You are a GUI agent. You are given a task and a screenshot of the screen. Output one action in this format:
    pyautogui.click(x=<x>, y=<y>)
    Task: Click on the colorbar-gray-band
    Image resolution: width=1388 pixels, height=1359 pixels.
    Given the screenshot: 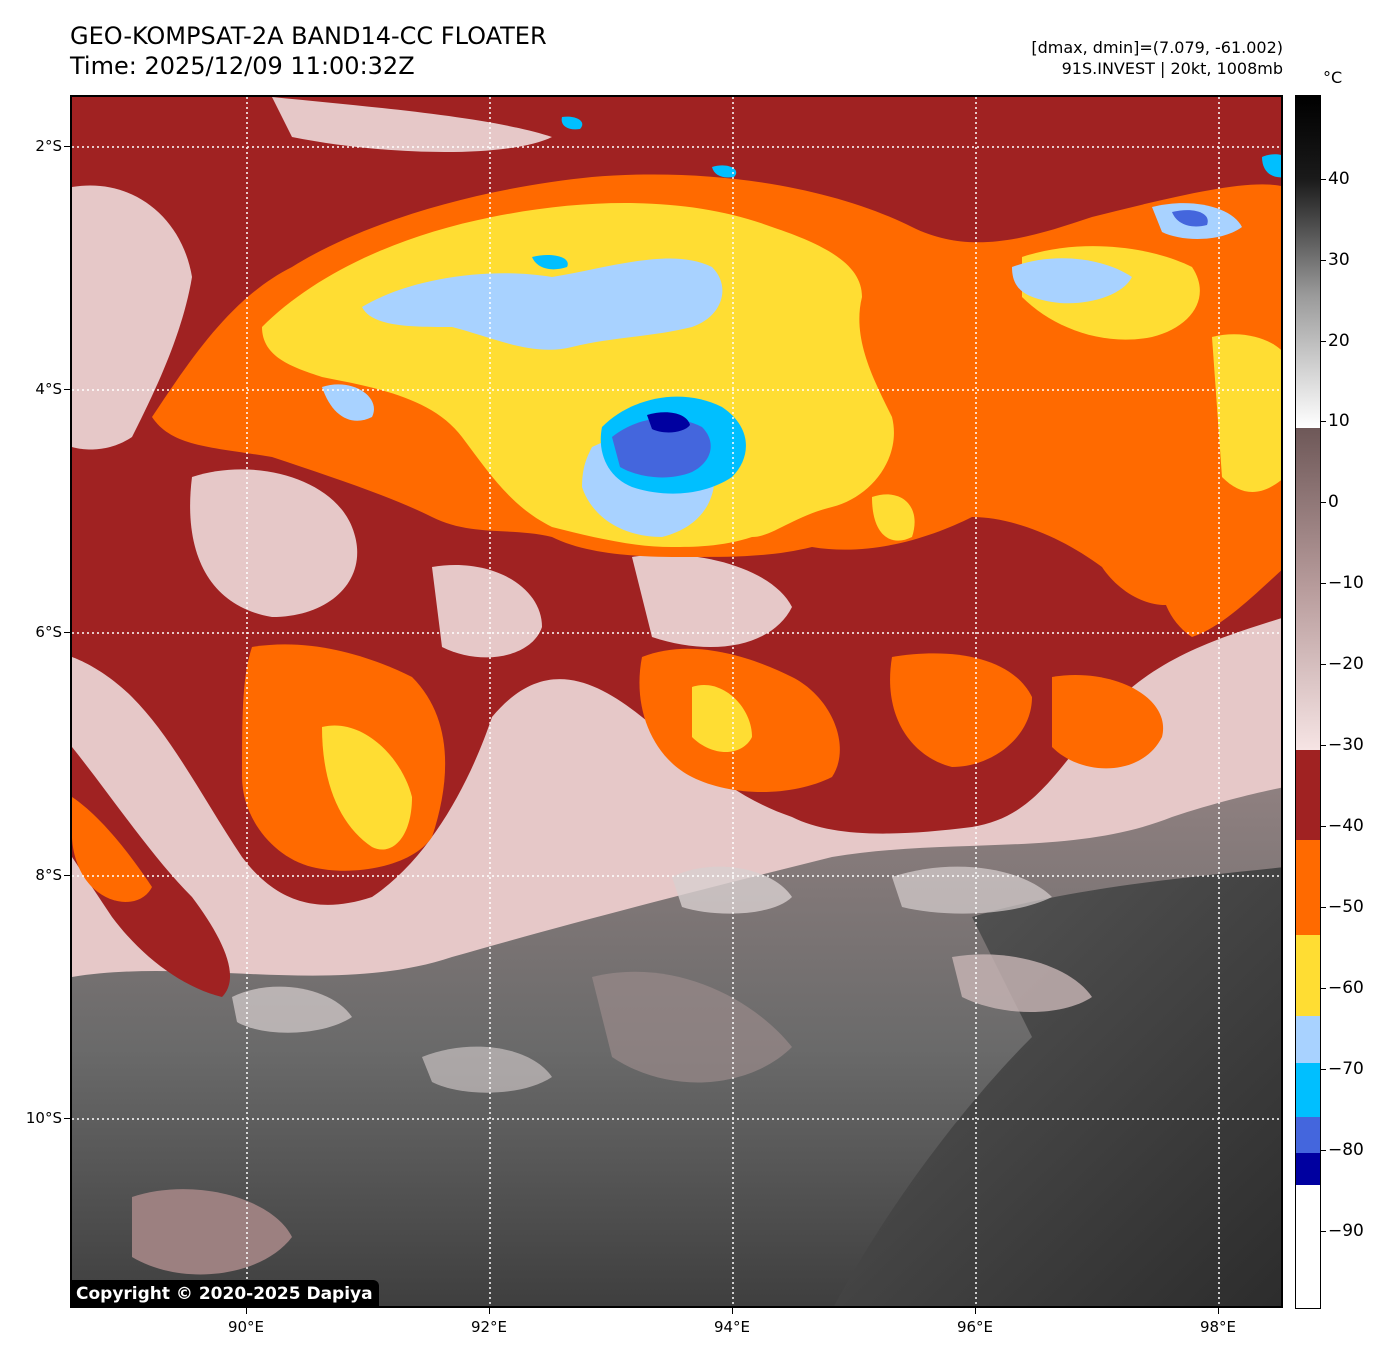 What is the action you would take?
    pyautogui.click(x=1308, y=589)
    